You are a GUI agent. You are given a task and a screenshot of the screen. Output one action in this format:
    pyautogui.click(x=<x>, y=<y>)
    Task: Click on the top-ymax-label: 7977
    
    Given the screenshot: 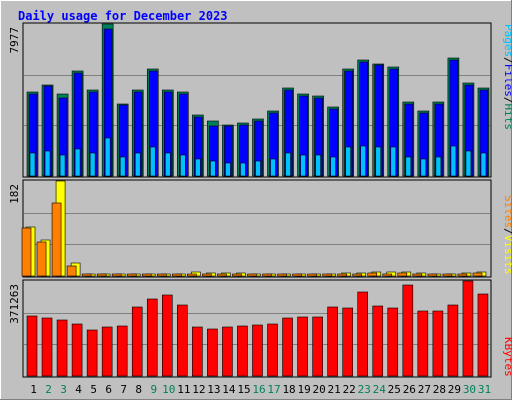 What is the action you would take?
    pyautogui.click(x=14, y=40)
    